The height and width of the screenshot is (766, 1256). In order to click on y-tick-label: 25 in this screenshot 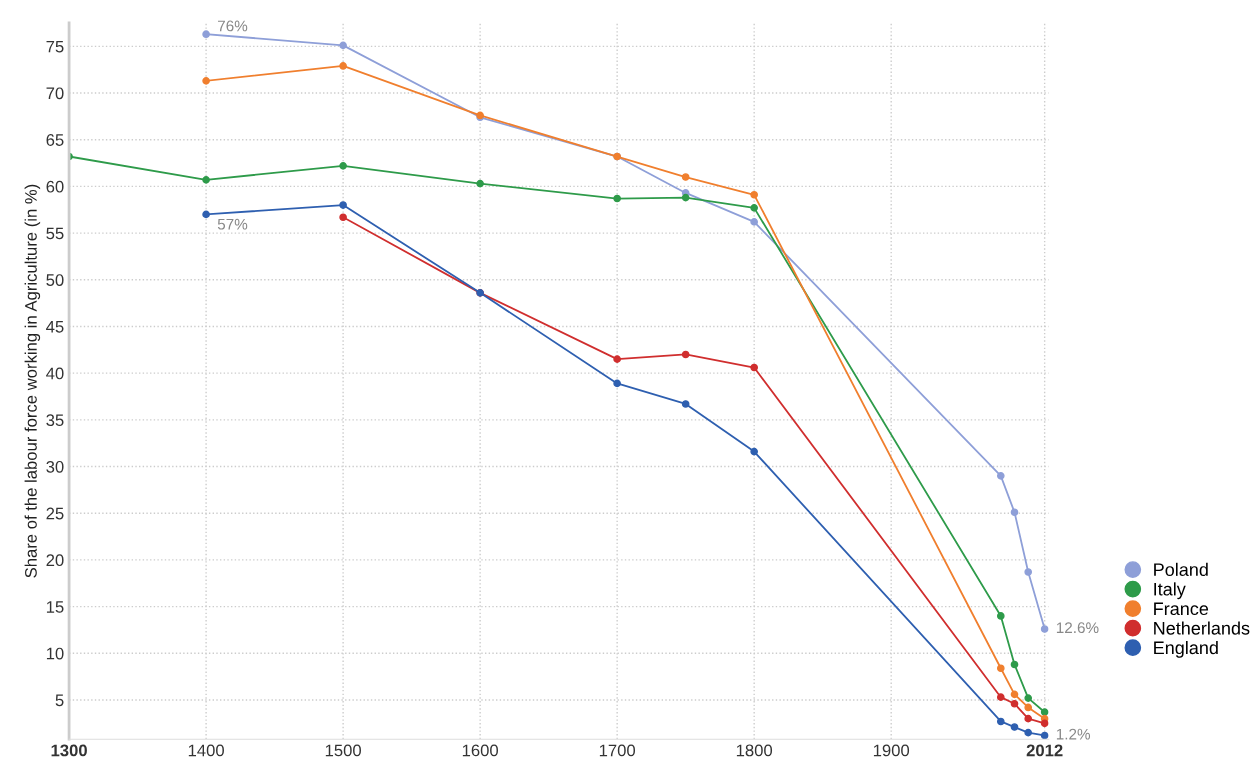, I will do `click(55, 513)`.